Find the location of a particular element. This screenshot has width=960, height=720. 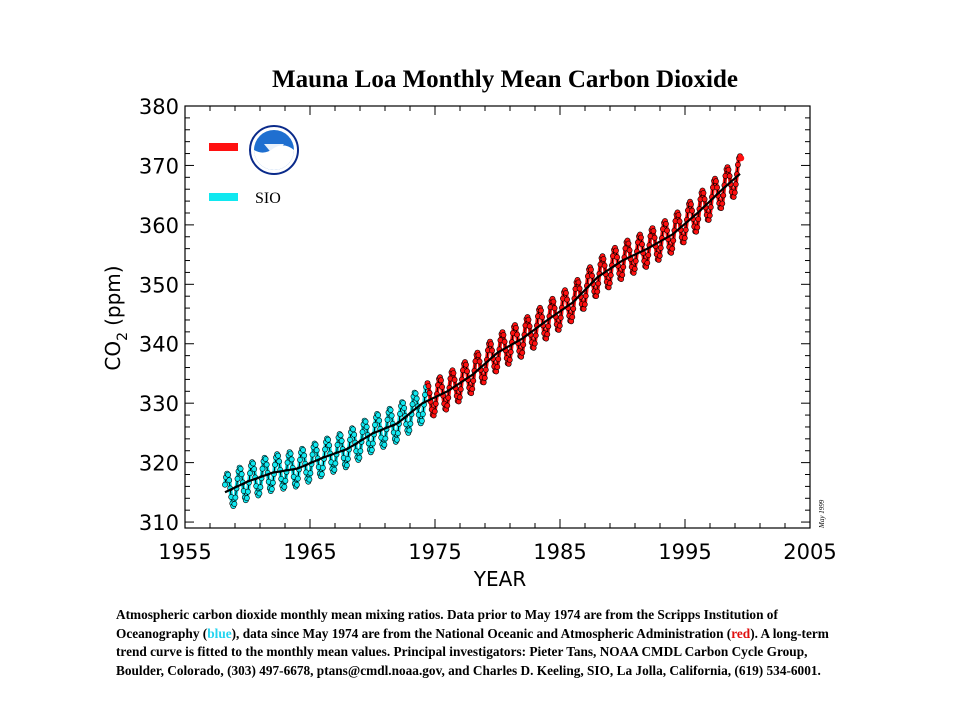

y-tick-label: 340 is located at coordinates (159, 345).